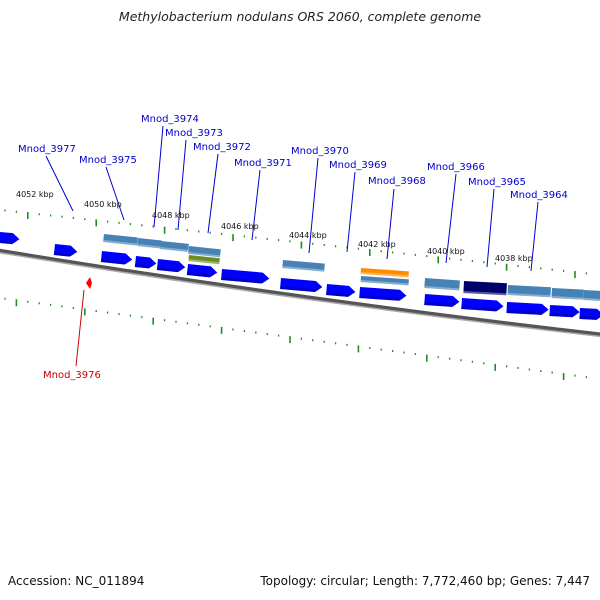  What do you see at coordinates (308, 235) in the screenshot?
I see `scale-label-4044: 4044 kbp` at bounding box center [308, 235].